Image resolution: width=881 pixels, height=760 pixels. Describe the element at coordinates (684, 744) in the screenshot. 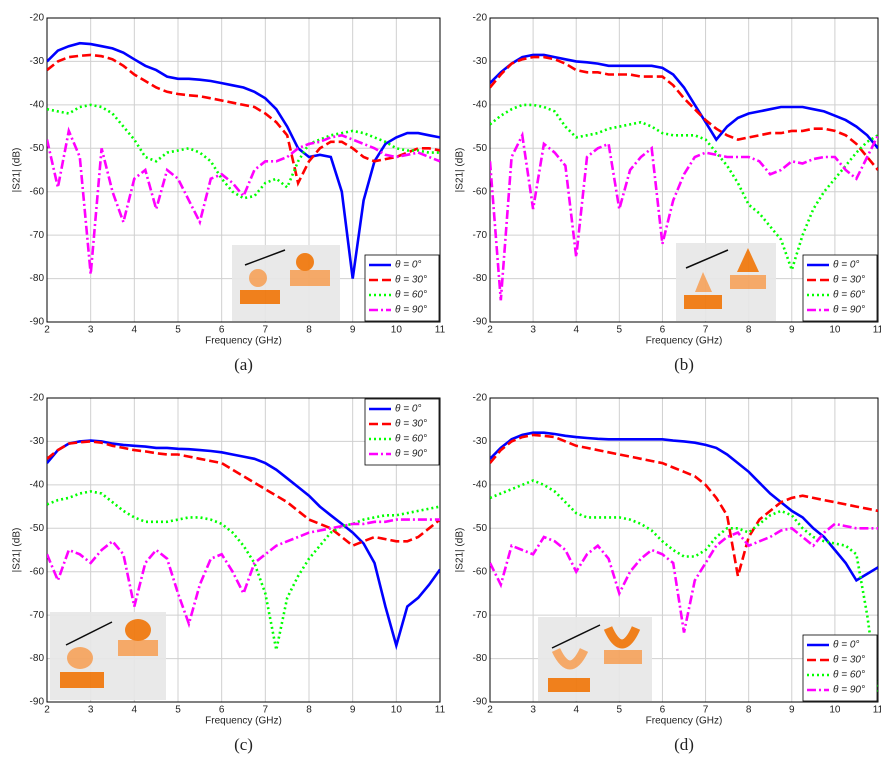

I see `caption: (d)` at that location.